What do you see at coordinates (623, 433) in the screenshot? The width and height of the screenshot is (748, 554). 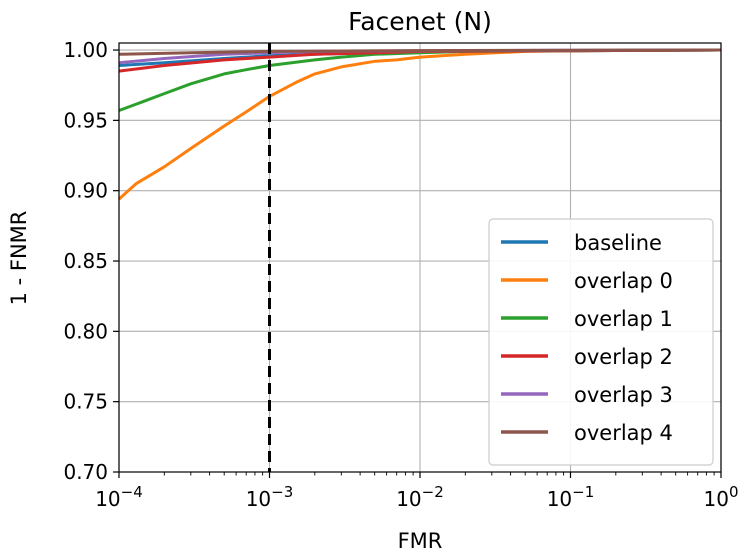 I see `legend-label: overlap 4` at bounding box center [623, 433].